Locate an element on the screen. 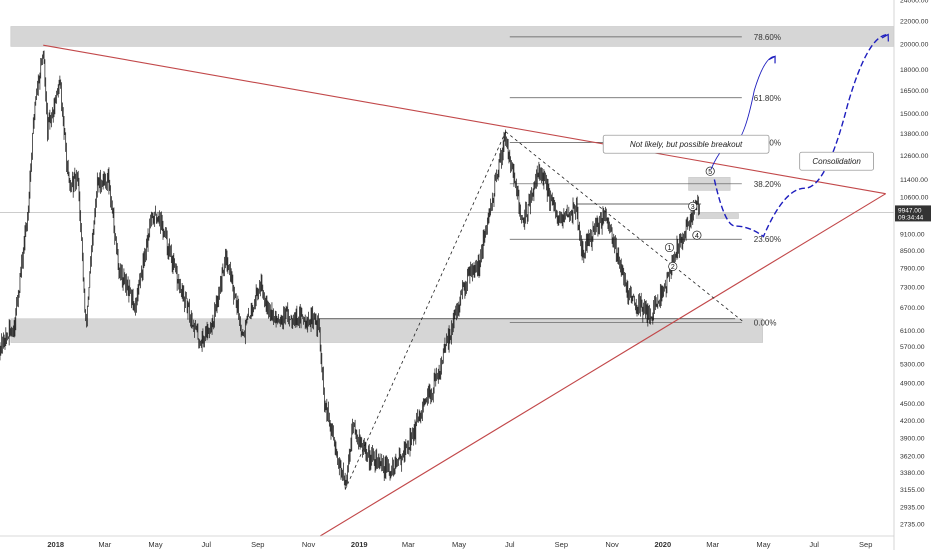 The image size is (932, 550). y-tick-label-3: 18000.00 is located at coordinates (914, 70).